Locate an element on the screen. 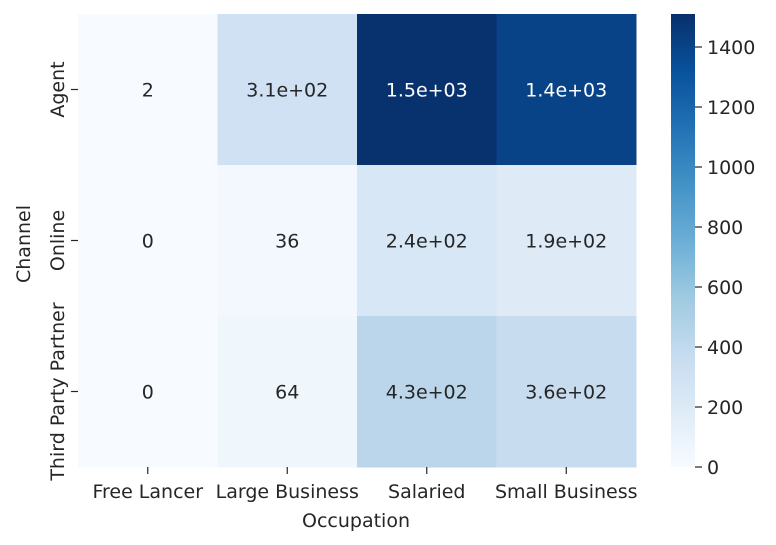 The height and width of the screenshot is (545, 776). x-tick-label: Small Business is located at coordinates (566, 492).